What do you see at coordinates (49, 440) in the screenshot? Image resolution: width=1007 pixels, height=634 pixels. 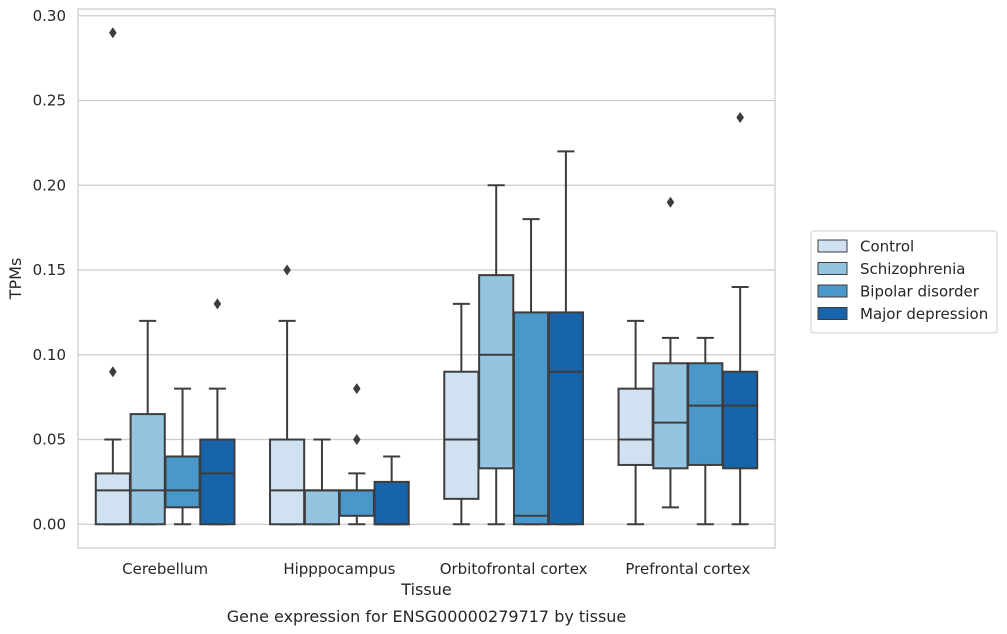 I see `y-tick-label: 0.05` at bounding box center [49, 440].